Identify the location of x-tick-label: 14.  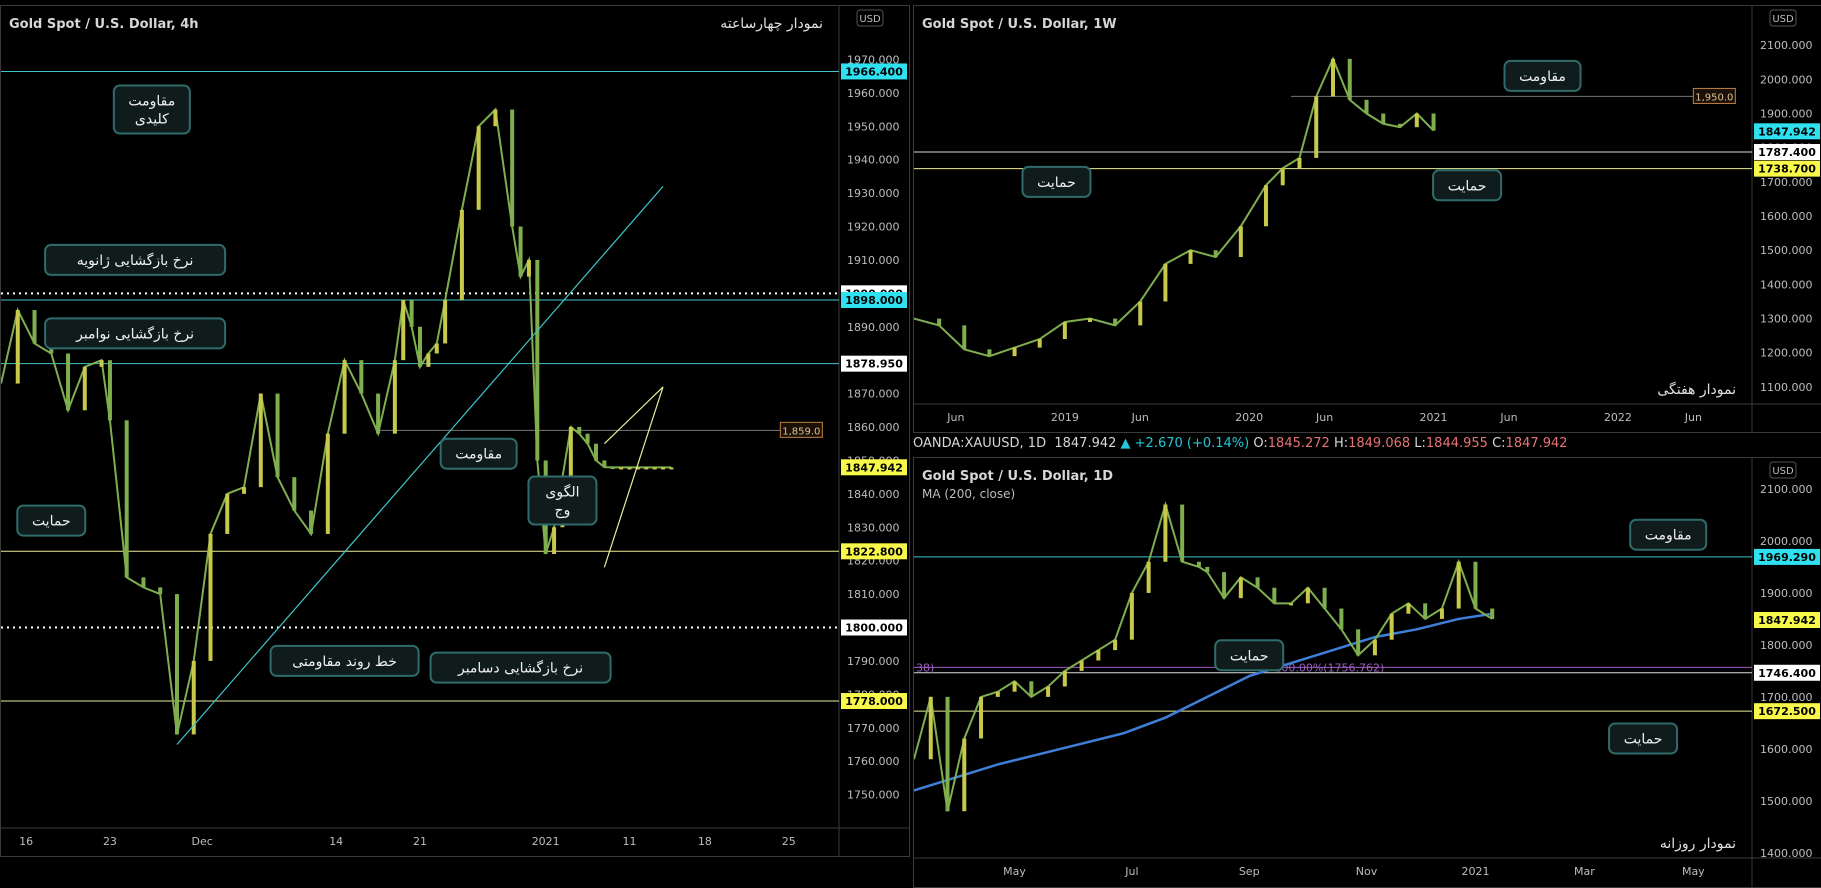
(336, 841).